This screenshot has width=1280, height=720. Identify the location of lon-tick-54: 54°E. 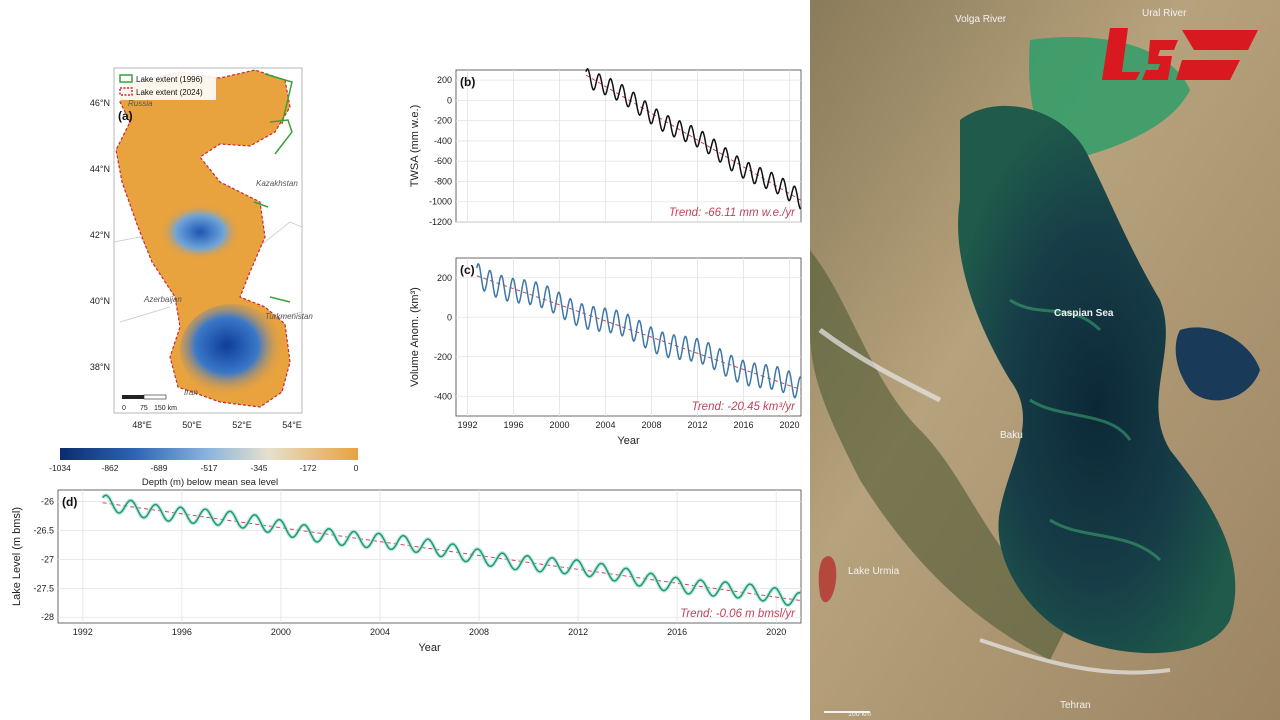
(292, 425).